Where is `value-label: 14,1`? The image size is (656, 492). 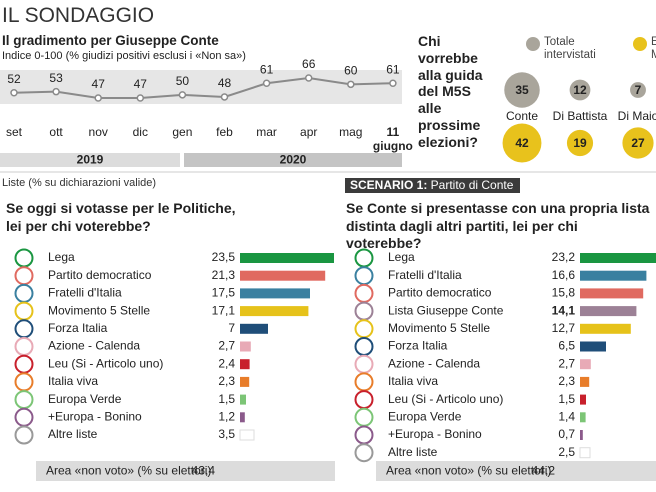
value-label: 14,1 is located at coordinates (564, 310).